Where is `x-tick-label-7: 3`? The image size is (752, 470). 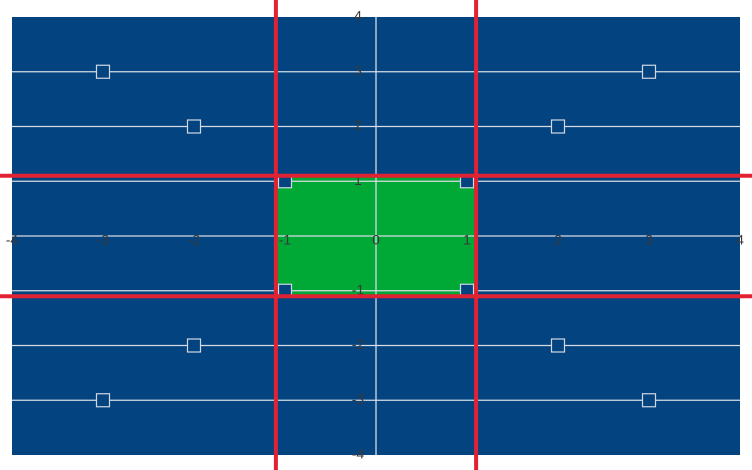
x-tick-label-7: 3 is located at coordinates (649, 240).